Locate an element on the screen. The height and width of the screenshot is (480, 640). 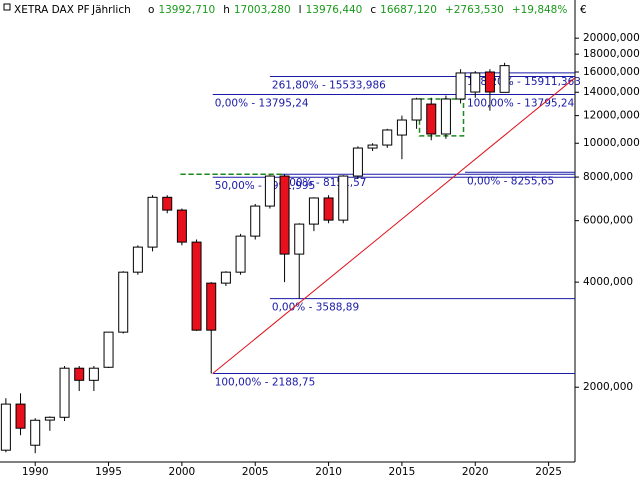
currency: € is located at coordinates (583, 10).